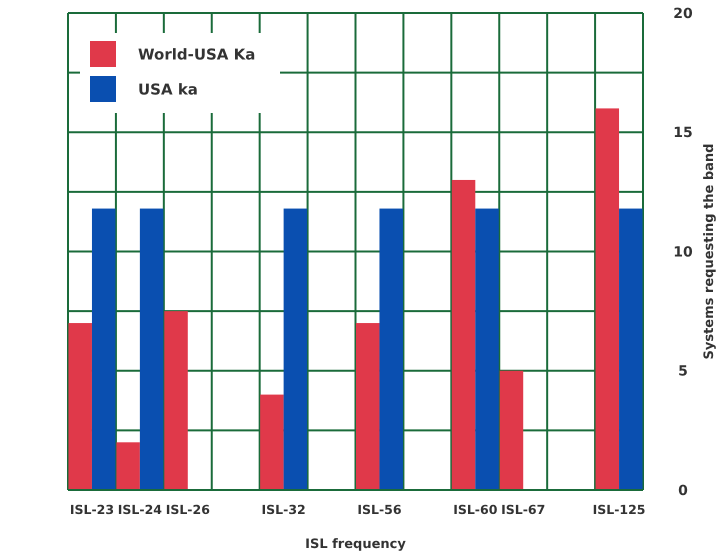  What do you see at coordinates (475, 509) in the screenshot?
I see `x-tick-label: ISL-60` at bounding box center [475, 509].